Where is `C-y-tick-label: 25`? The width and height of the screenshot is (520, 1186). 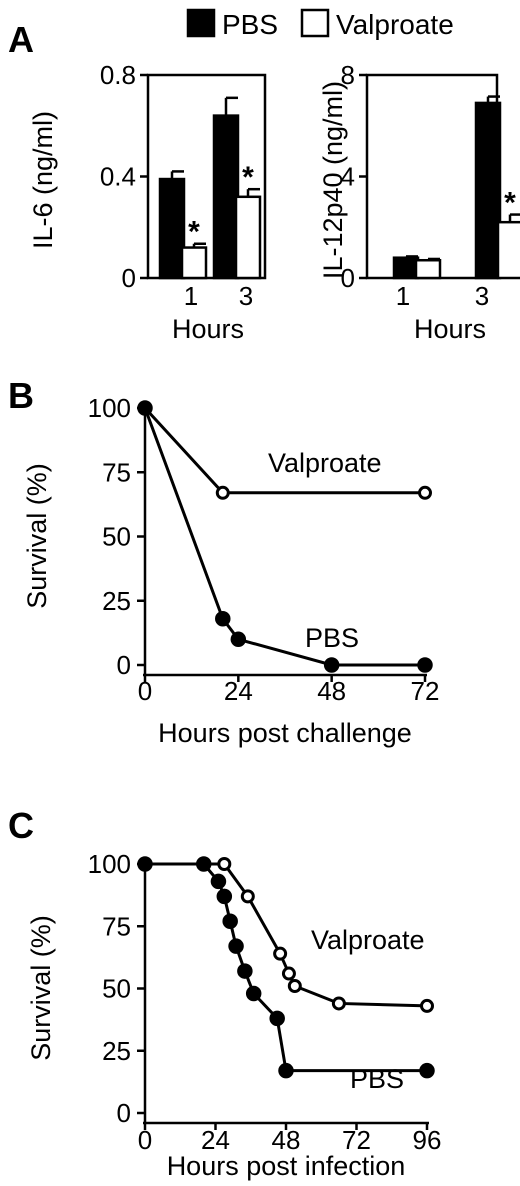
C-y-tick-label: 25 is located at coordinates (116, 1051).